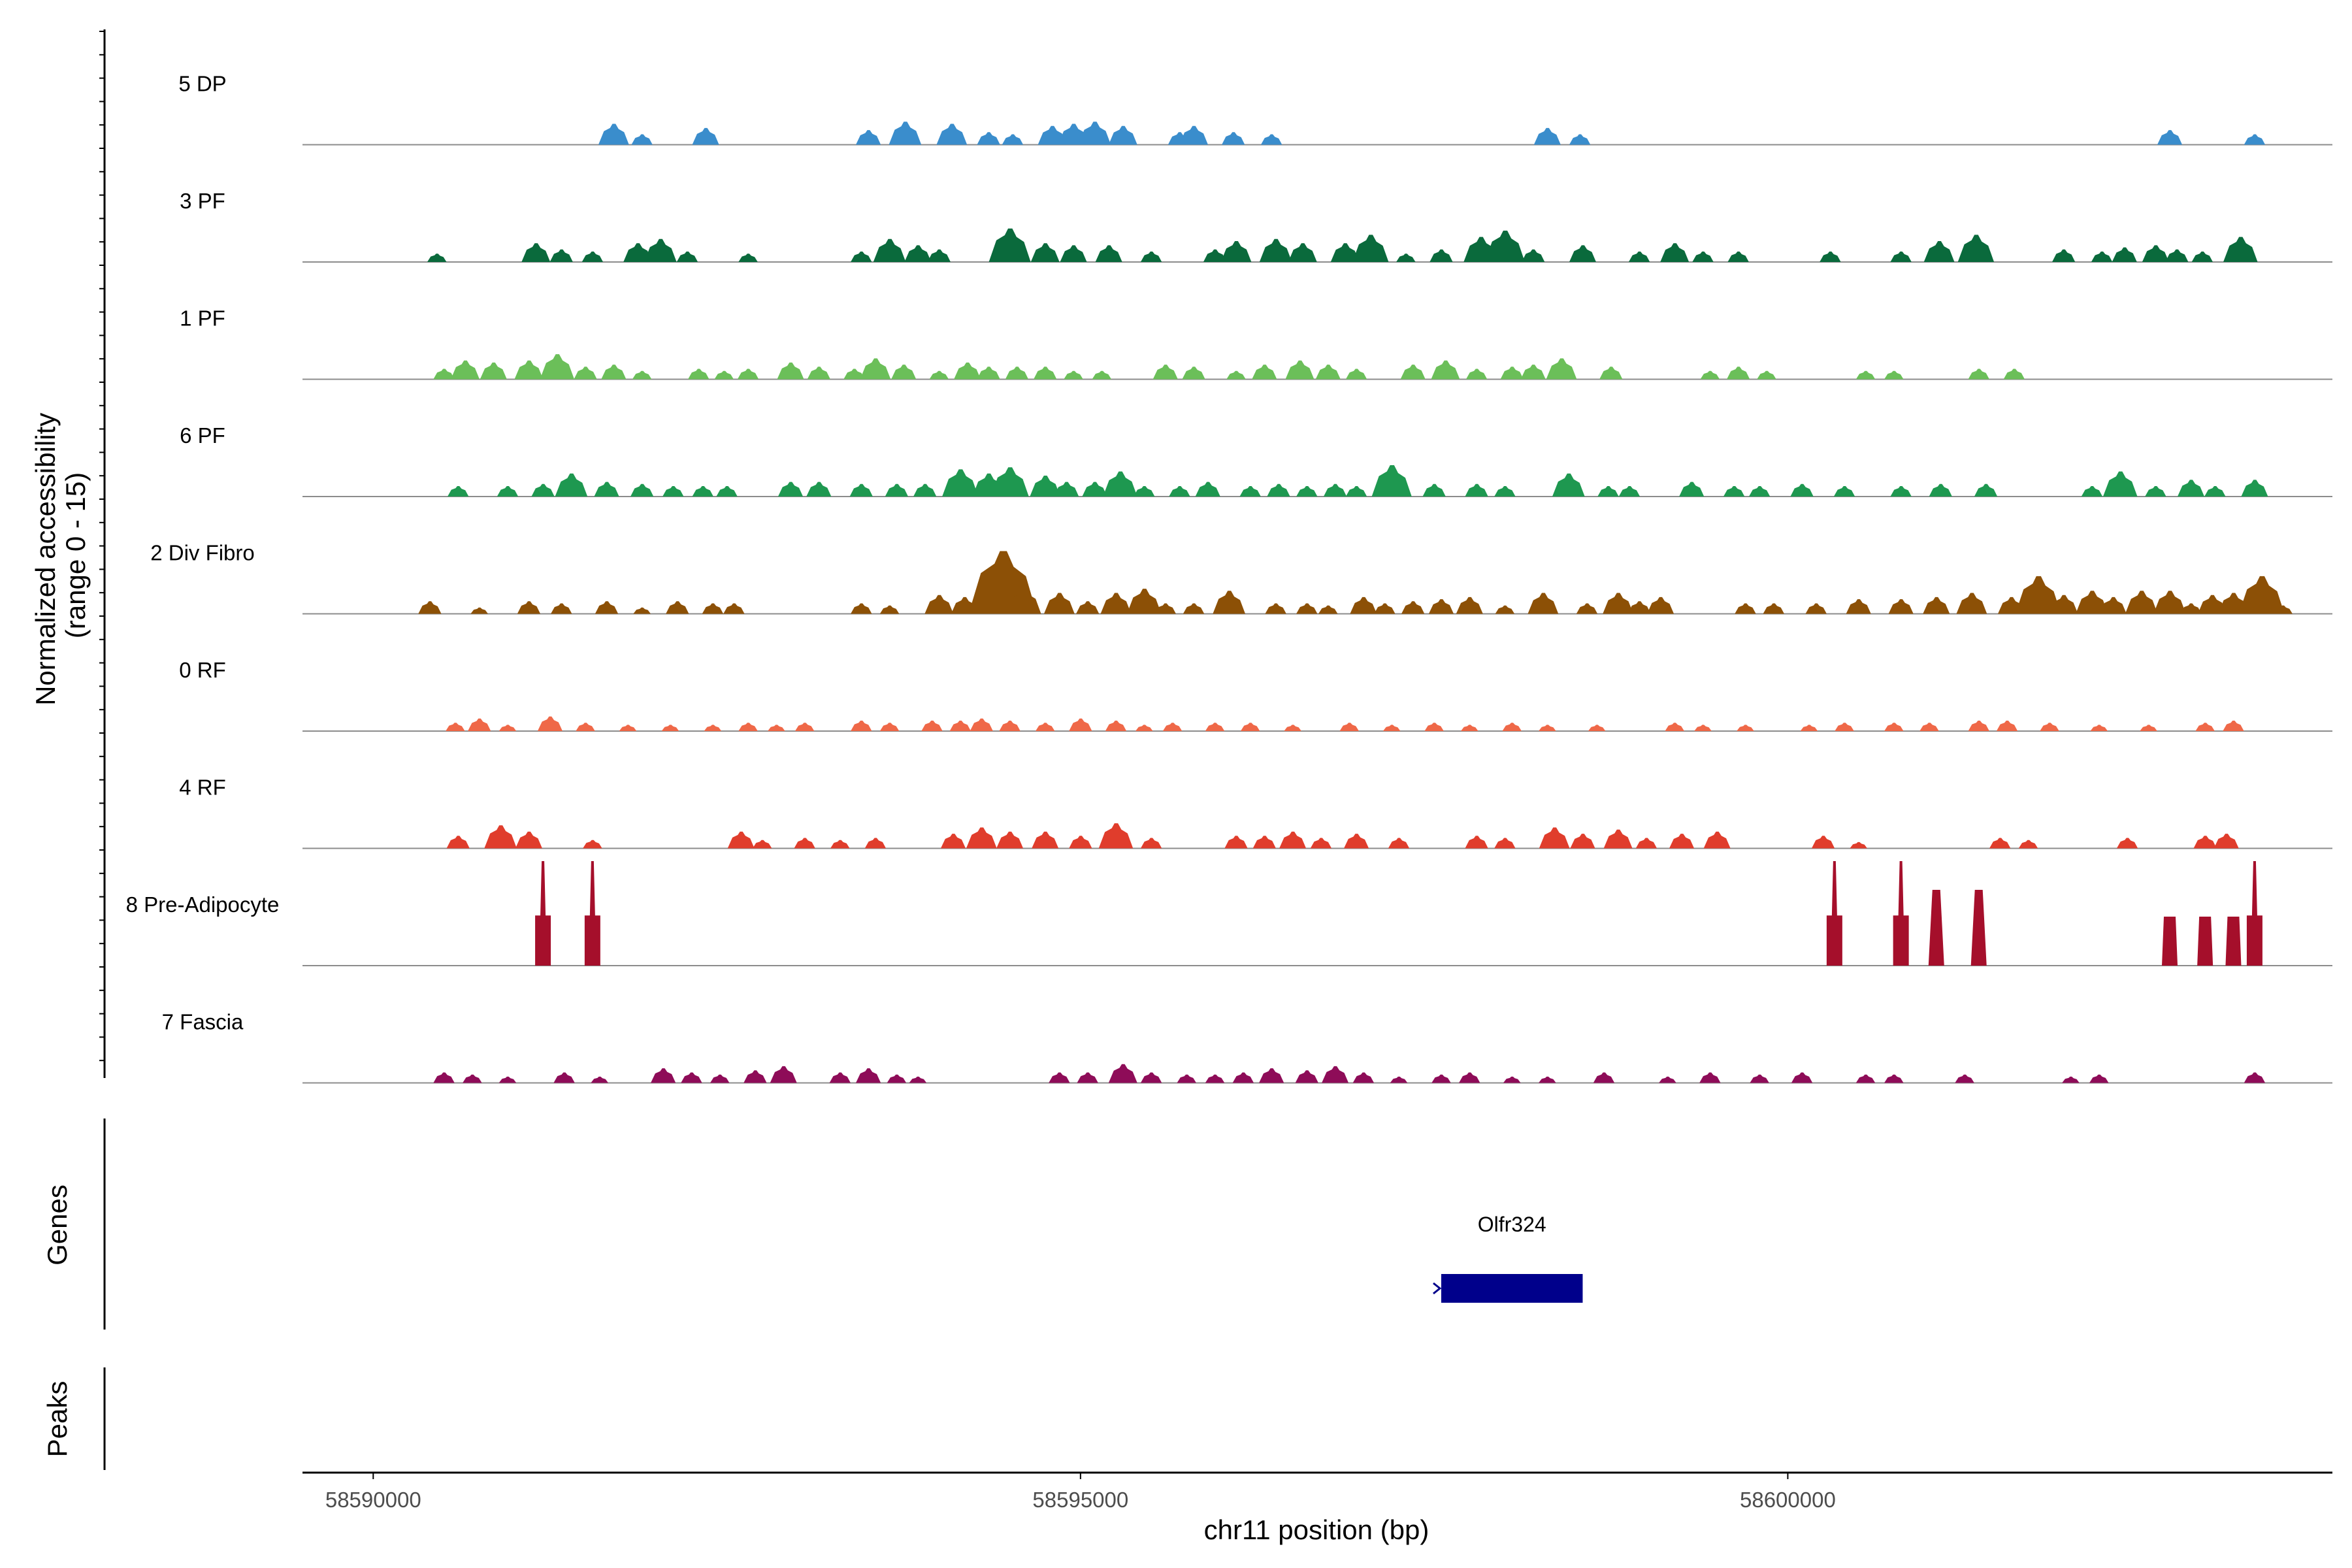 This screenshot has width=2352, height=1568. Describe the element at coordinates (202, 553) in the screenshot. I see `track-label: 2 Div Fibro` at that location.